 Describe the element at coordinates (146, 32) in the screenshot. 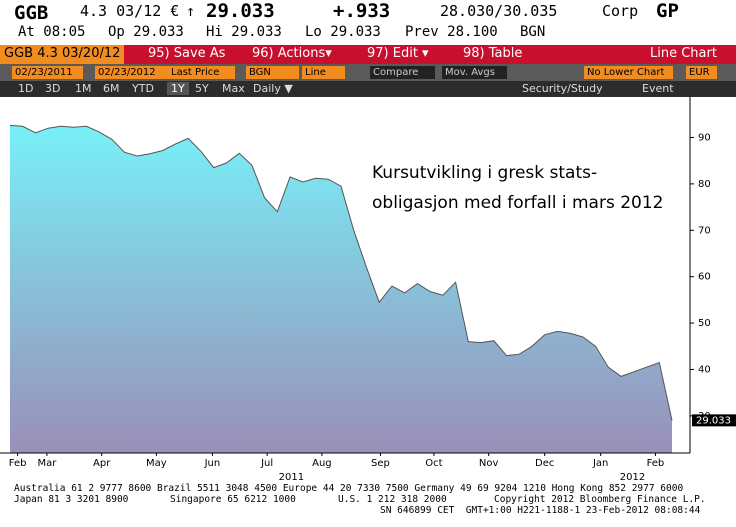

I see `open: Op 29.033` at that location.